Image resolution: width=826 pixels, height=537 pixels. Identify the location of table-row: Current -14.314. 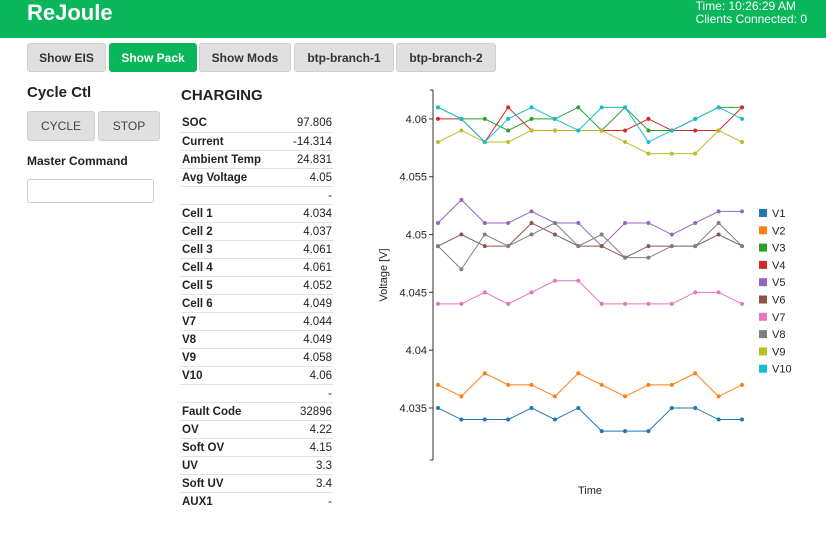
(256, 141).